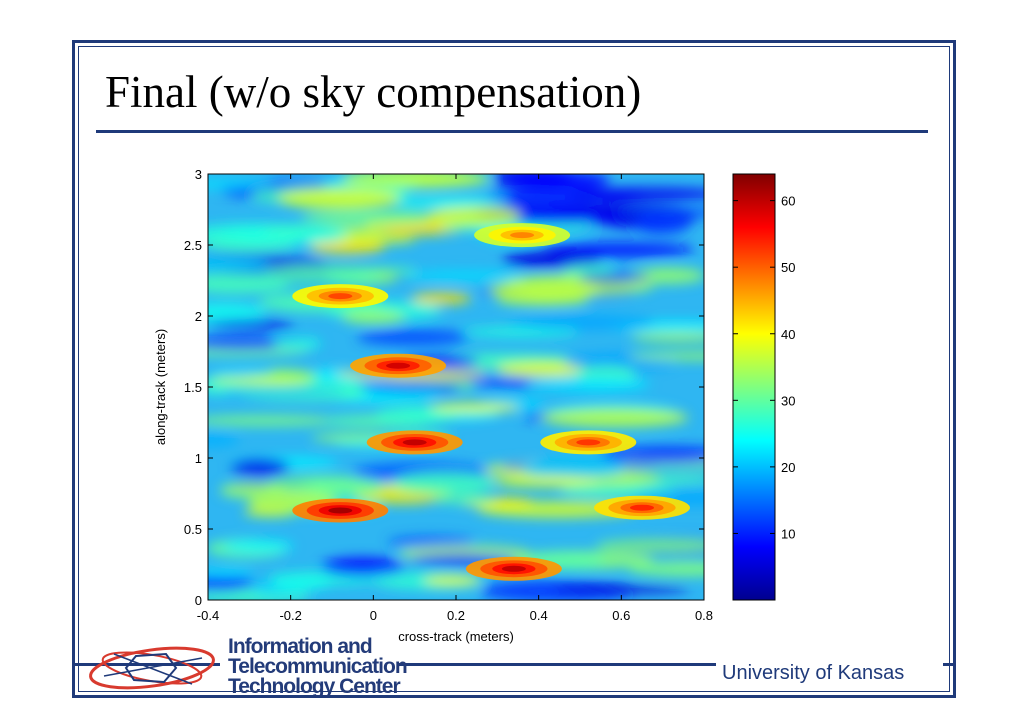 This screenshot has width=1023, height=708. Describe the element at coordinates (512, 131) in the screenshot. I see `title-rule` at that location.